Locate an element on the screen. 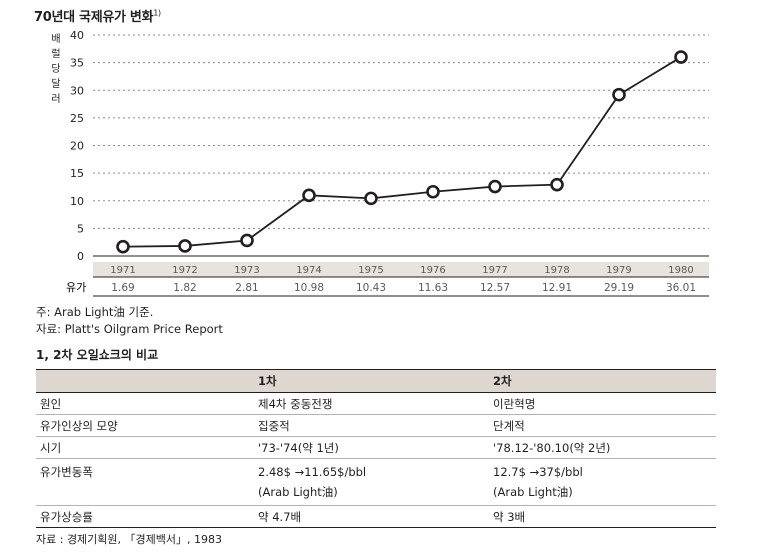 This screenshot has width=773, height=554. table-row: 유가상승률 약 4.7배 약 3배 is located at coordinates (376, 516).